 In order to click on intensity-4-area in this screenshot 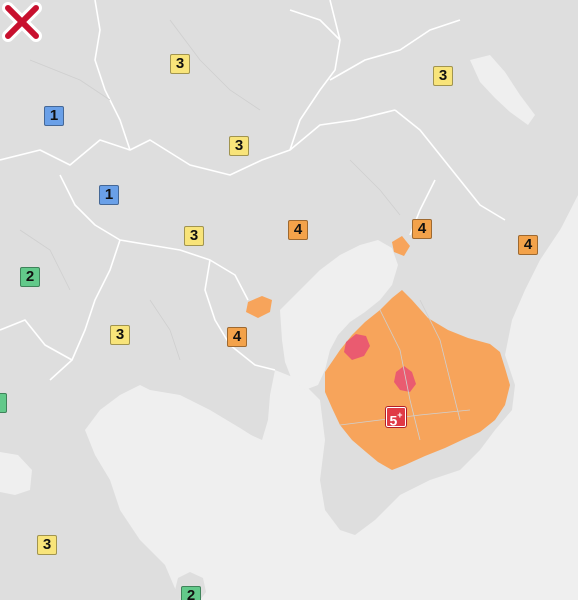, I will do `click(417, 380)`.